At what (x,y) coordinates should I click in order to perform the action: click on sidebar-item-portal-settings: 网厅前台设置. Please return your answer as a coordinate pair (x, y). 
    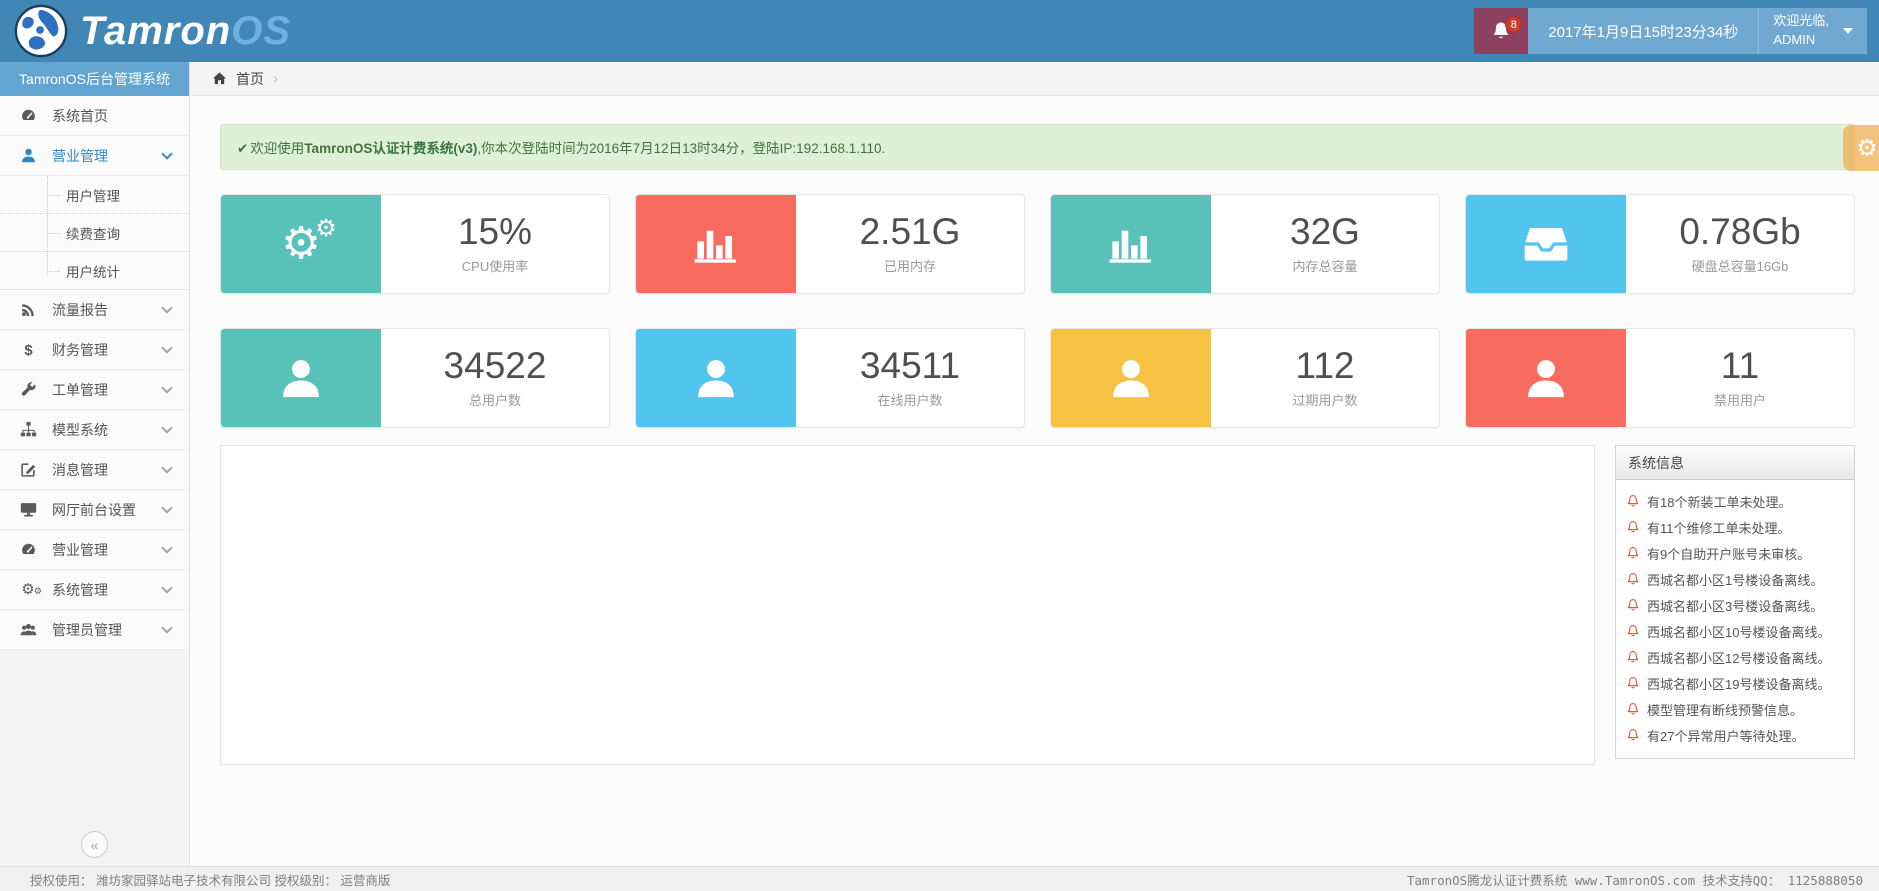
    Looking at the image, I should click on (94, 510).